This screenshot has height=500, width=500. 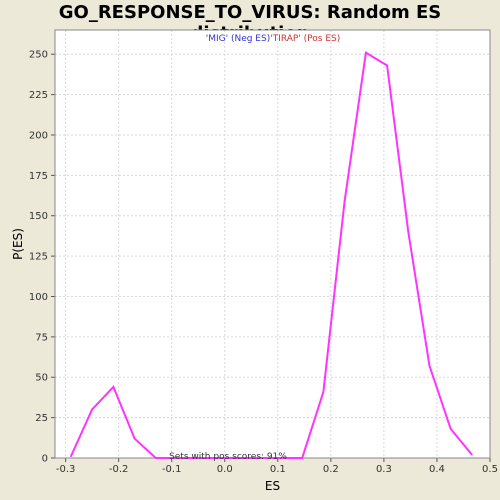 I want to click on y-tick-label: 75, so click(x=41, y=337).